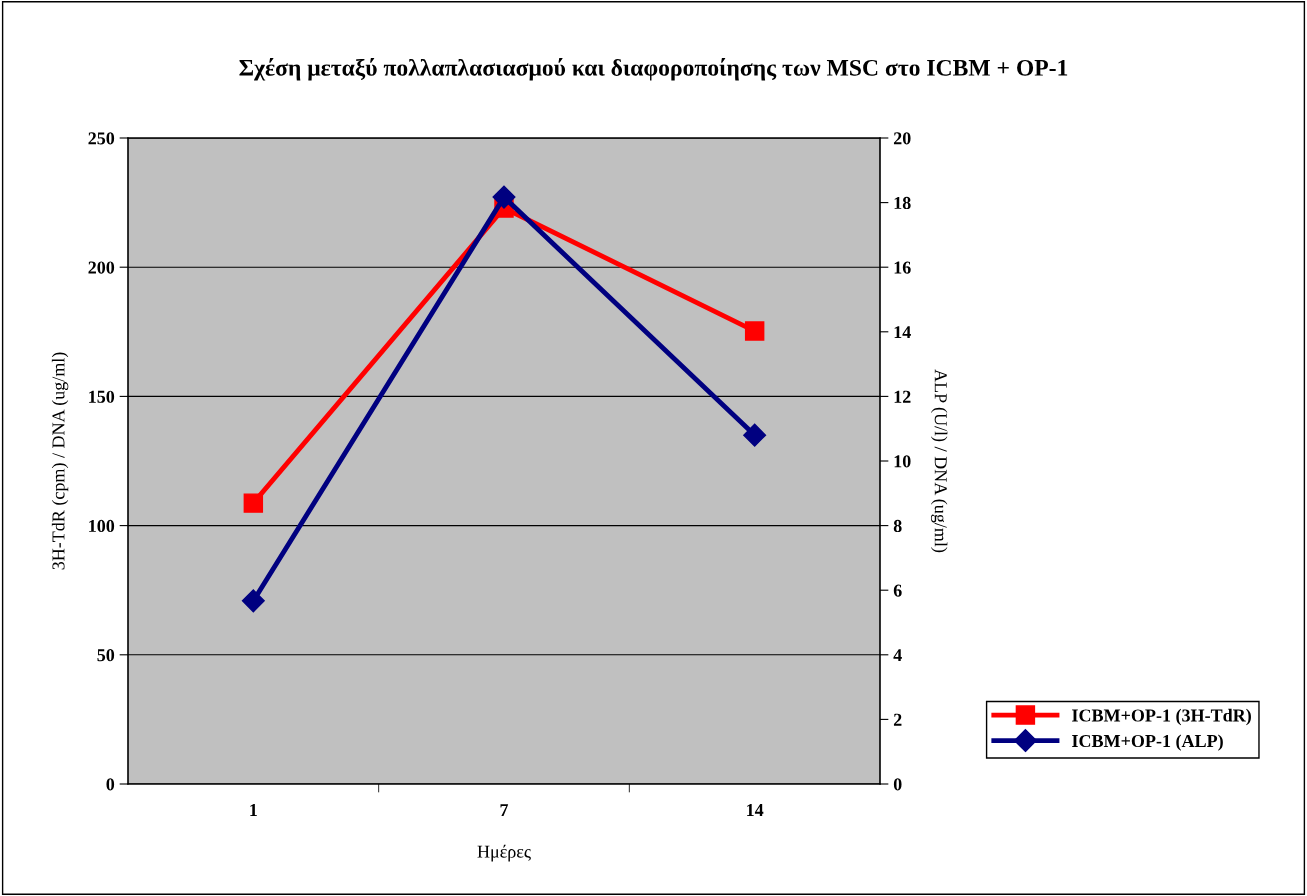 This screenshot has width=1307, height=896. I want to click on x-tick-label: 1, so click(253, 810).